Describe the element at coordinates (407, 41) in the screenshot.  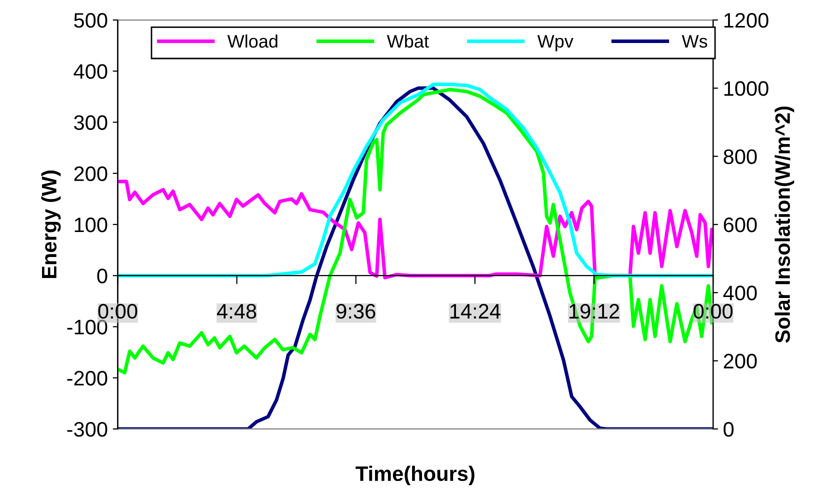
I see `legend-label: Wbat` at that location.